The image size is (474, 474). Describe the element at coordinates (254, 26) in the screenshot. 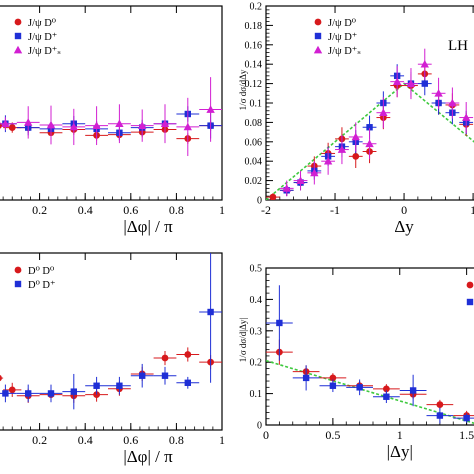

I see `y-tick-label: 0.18` at that location.